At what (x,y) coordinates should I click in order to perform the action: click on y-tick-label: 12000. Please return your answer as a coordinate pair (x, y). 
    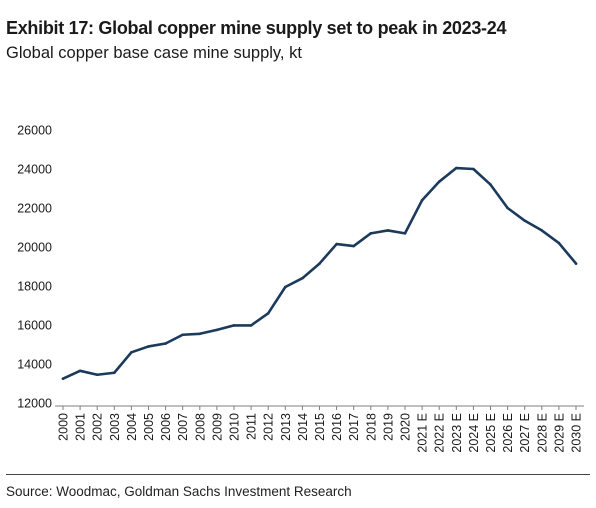
    Looking at the image, I should click on (34, 404).